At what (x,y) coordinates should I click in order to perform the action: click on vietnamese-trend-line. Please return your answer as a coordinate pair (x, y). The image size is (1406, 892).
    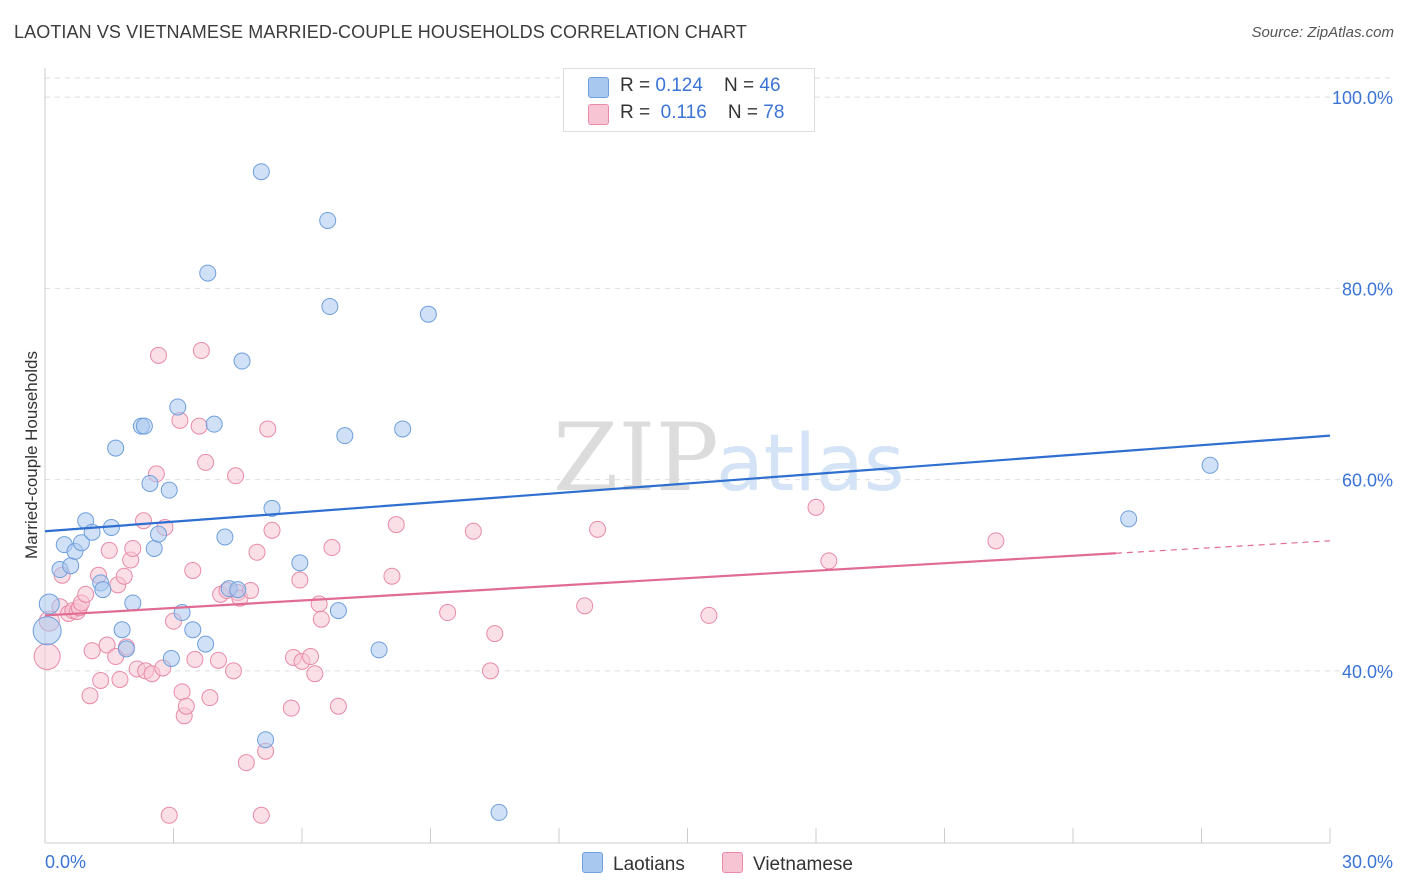
    Looking at the image, I should click on (580, 584).